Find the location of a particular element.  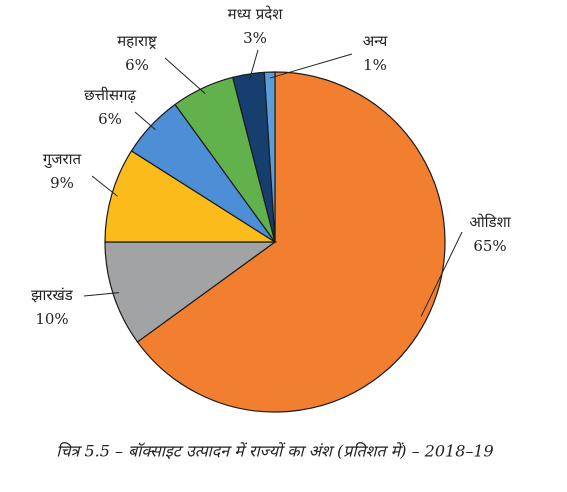

slice-label: ओडिशा is located at coordinates (490, 222).